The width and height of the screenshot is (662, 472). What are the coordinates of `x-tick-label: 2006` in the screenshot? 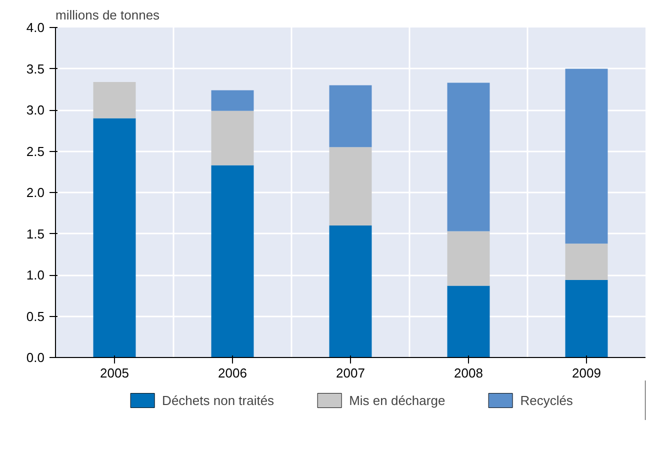 It's located at (232, 373).